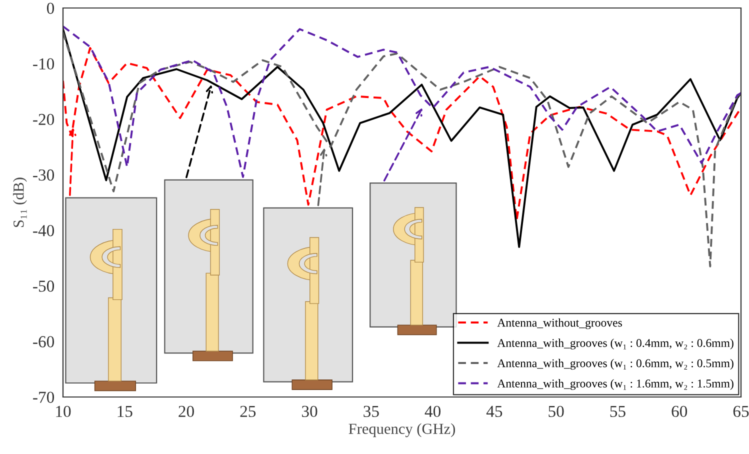  I want to click on x-tick-label: 60, so click(680, 412).